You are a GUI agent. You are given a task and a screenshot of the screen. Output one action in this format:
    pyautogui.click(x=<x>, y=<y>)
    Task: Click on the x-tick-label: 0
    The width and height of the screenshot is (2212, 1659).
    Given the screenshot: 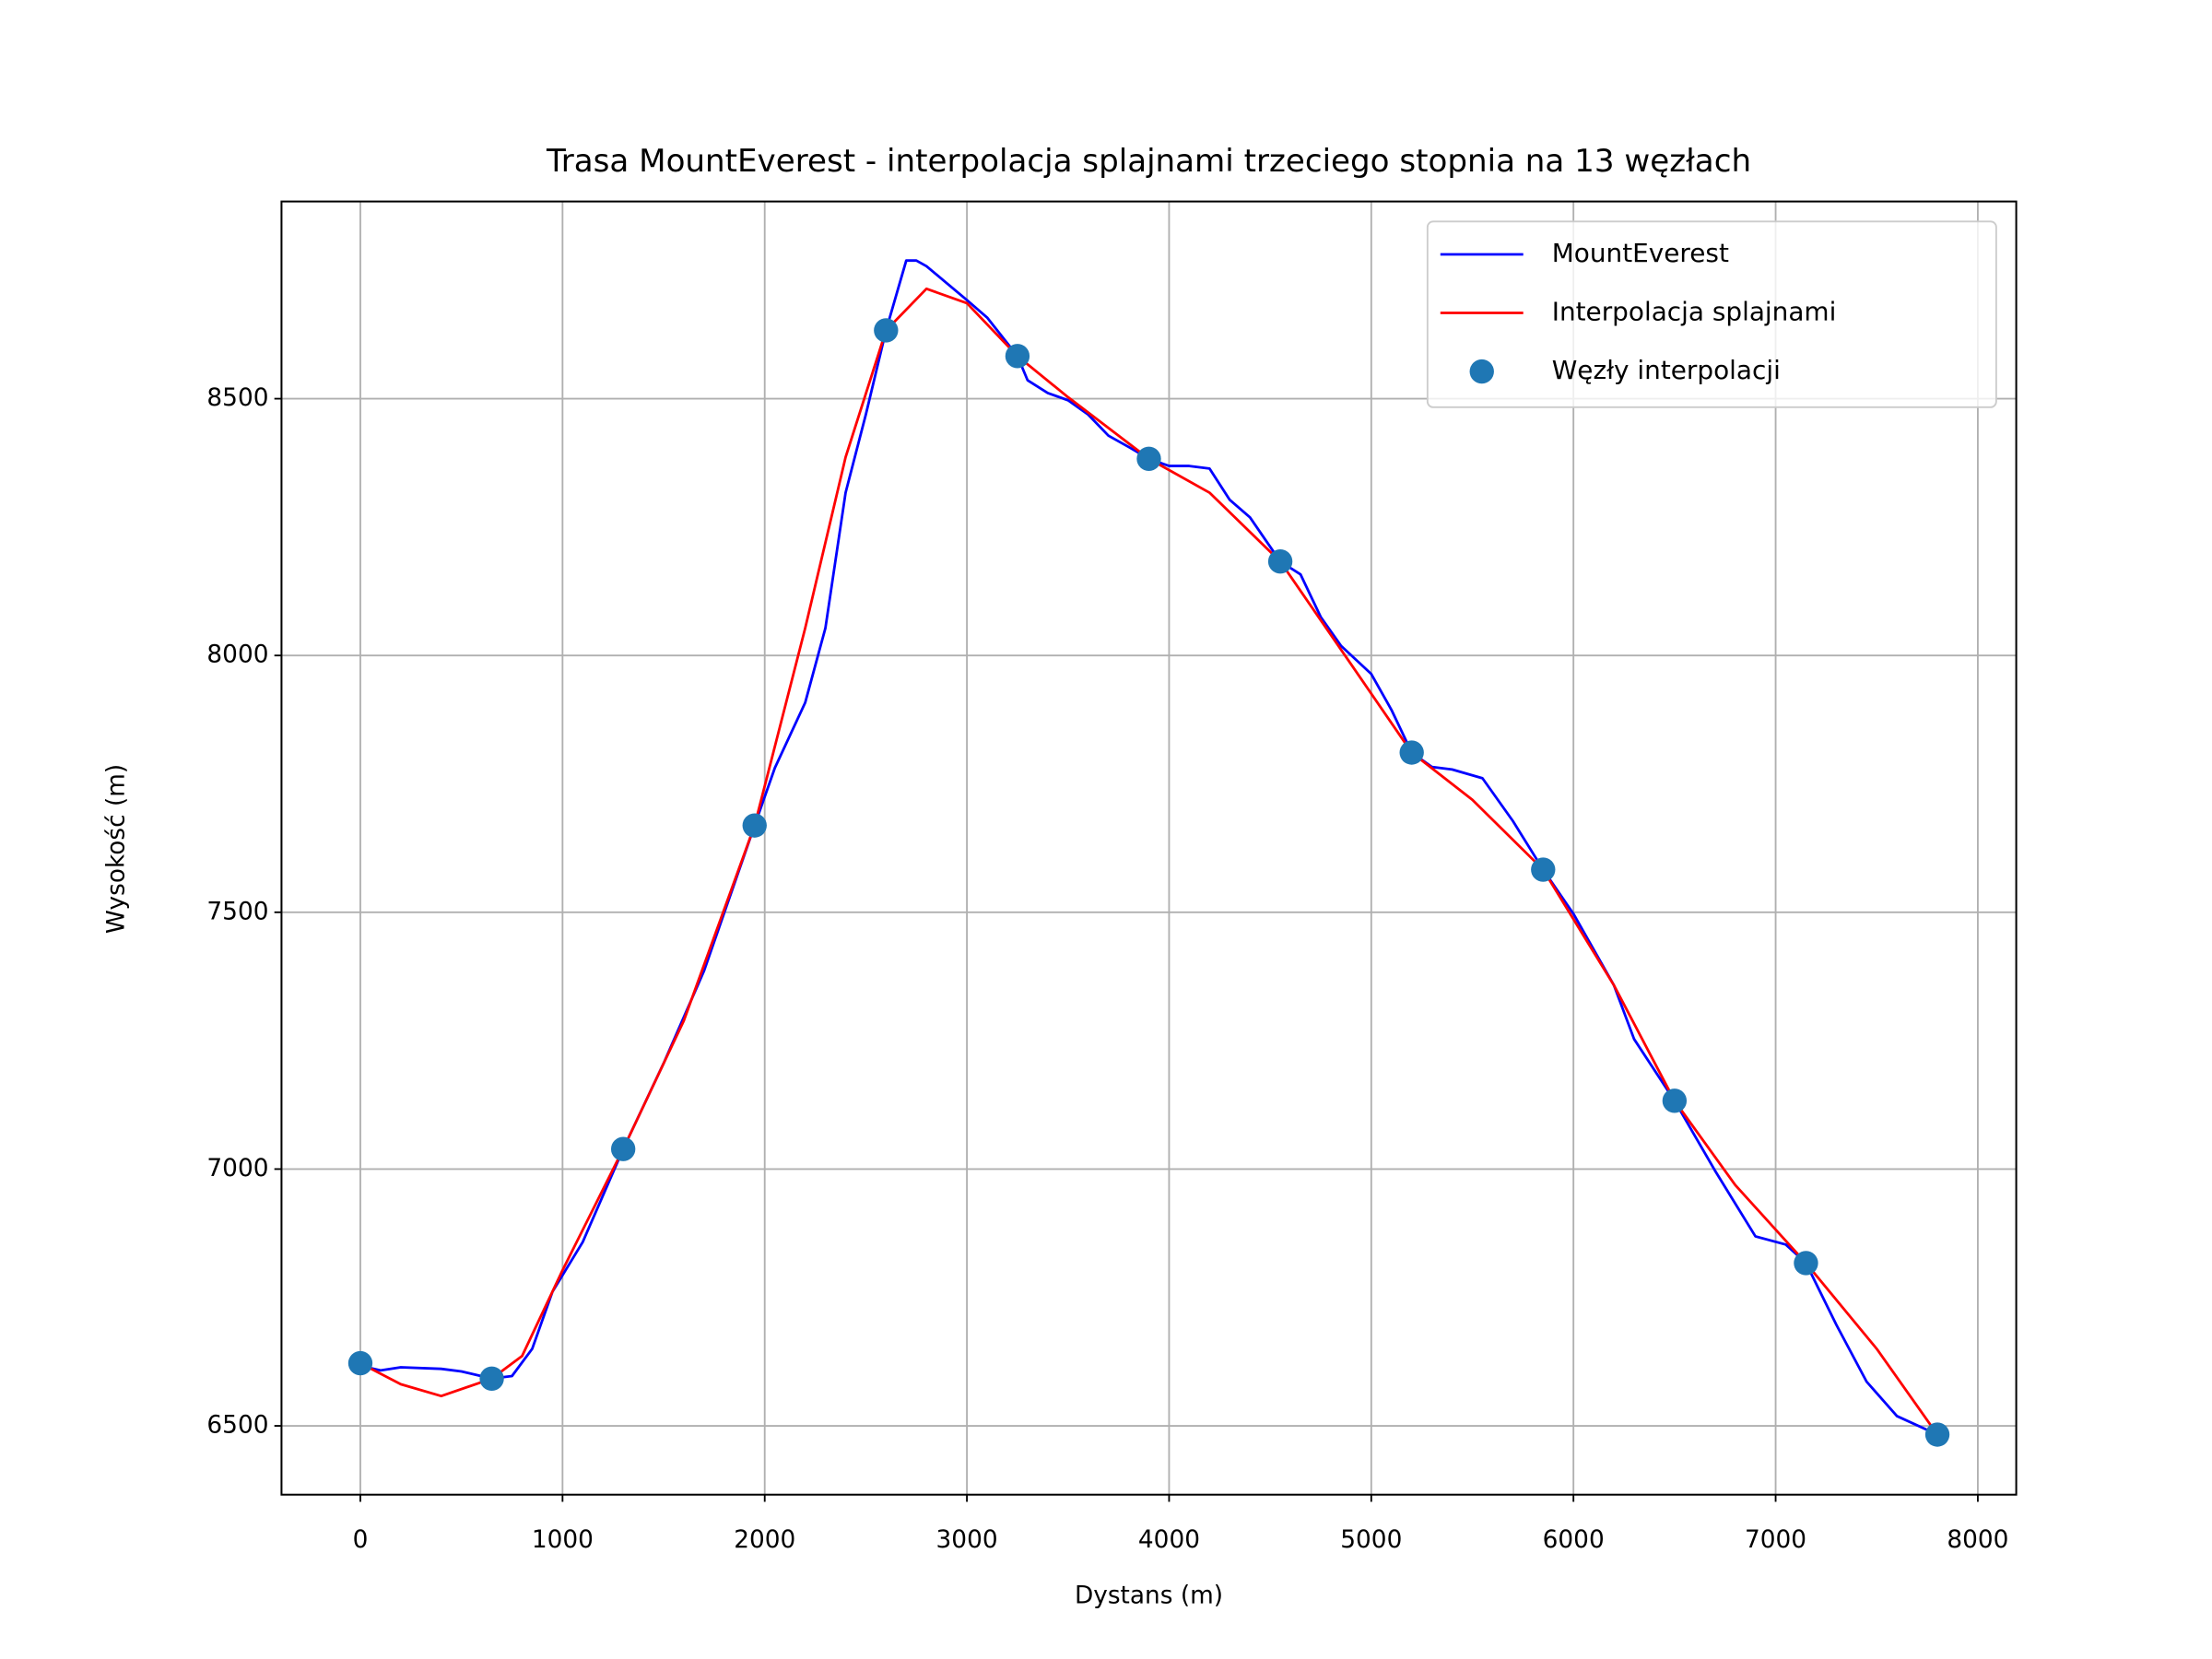 What is the action you would take?
    pyautogui.click(x=361, y=1540)
    